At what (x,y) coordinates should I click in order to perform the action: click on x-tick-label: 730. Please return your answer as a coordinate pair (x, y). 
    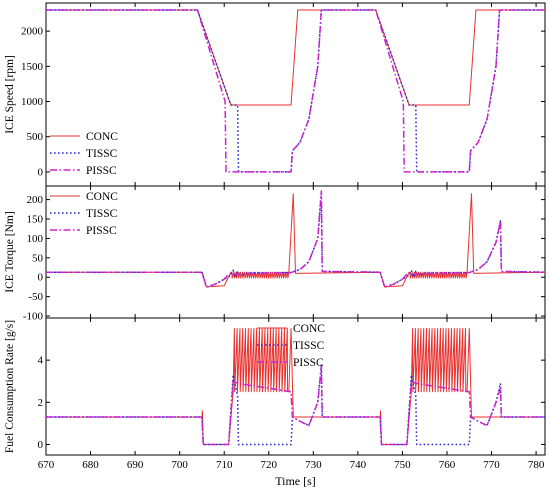
    Looking at the image, I should click on (313, 465).